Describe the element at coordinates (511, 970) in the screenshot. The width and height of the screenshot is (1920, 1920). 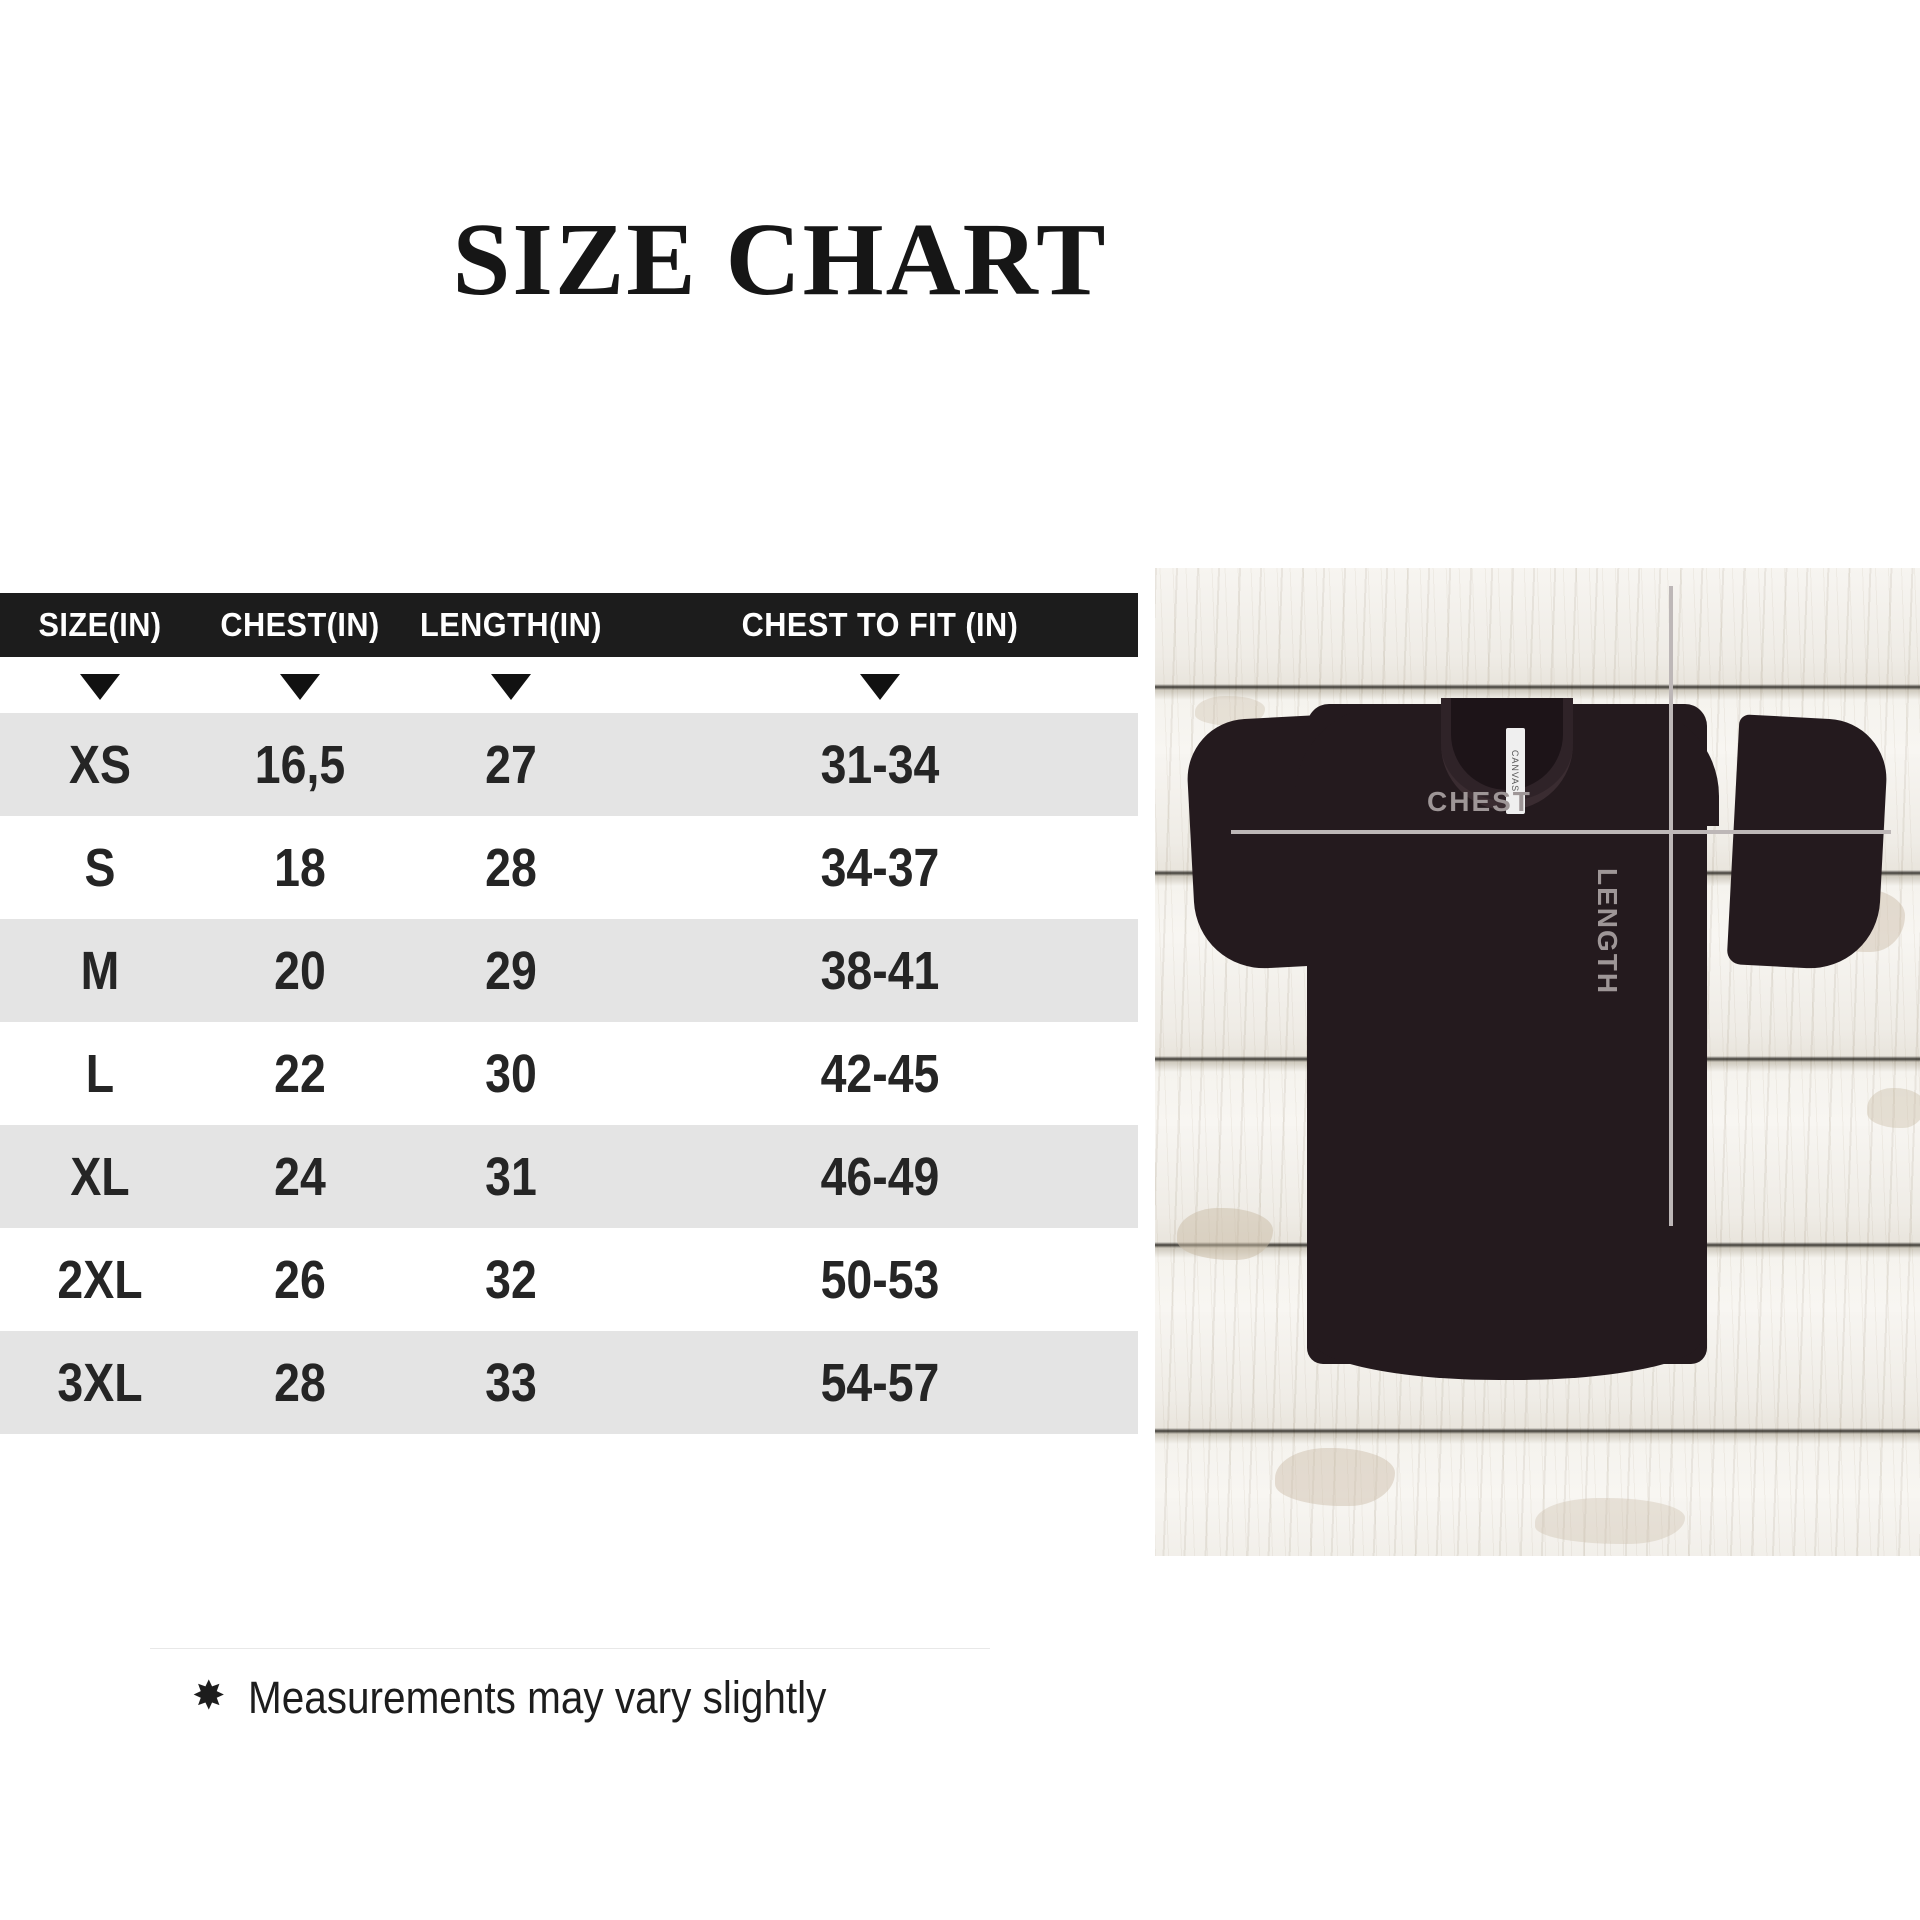
I see `cell-length: 29` at that location.